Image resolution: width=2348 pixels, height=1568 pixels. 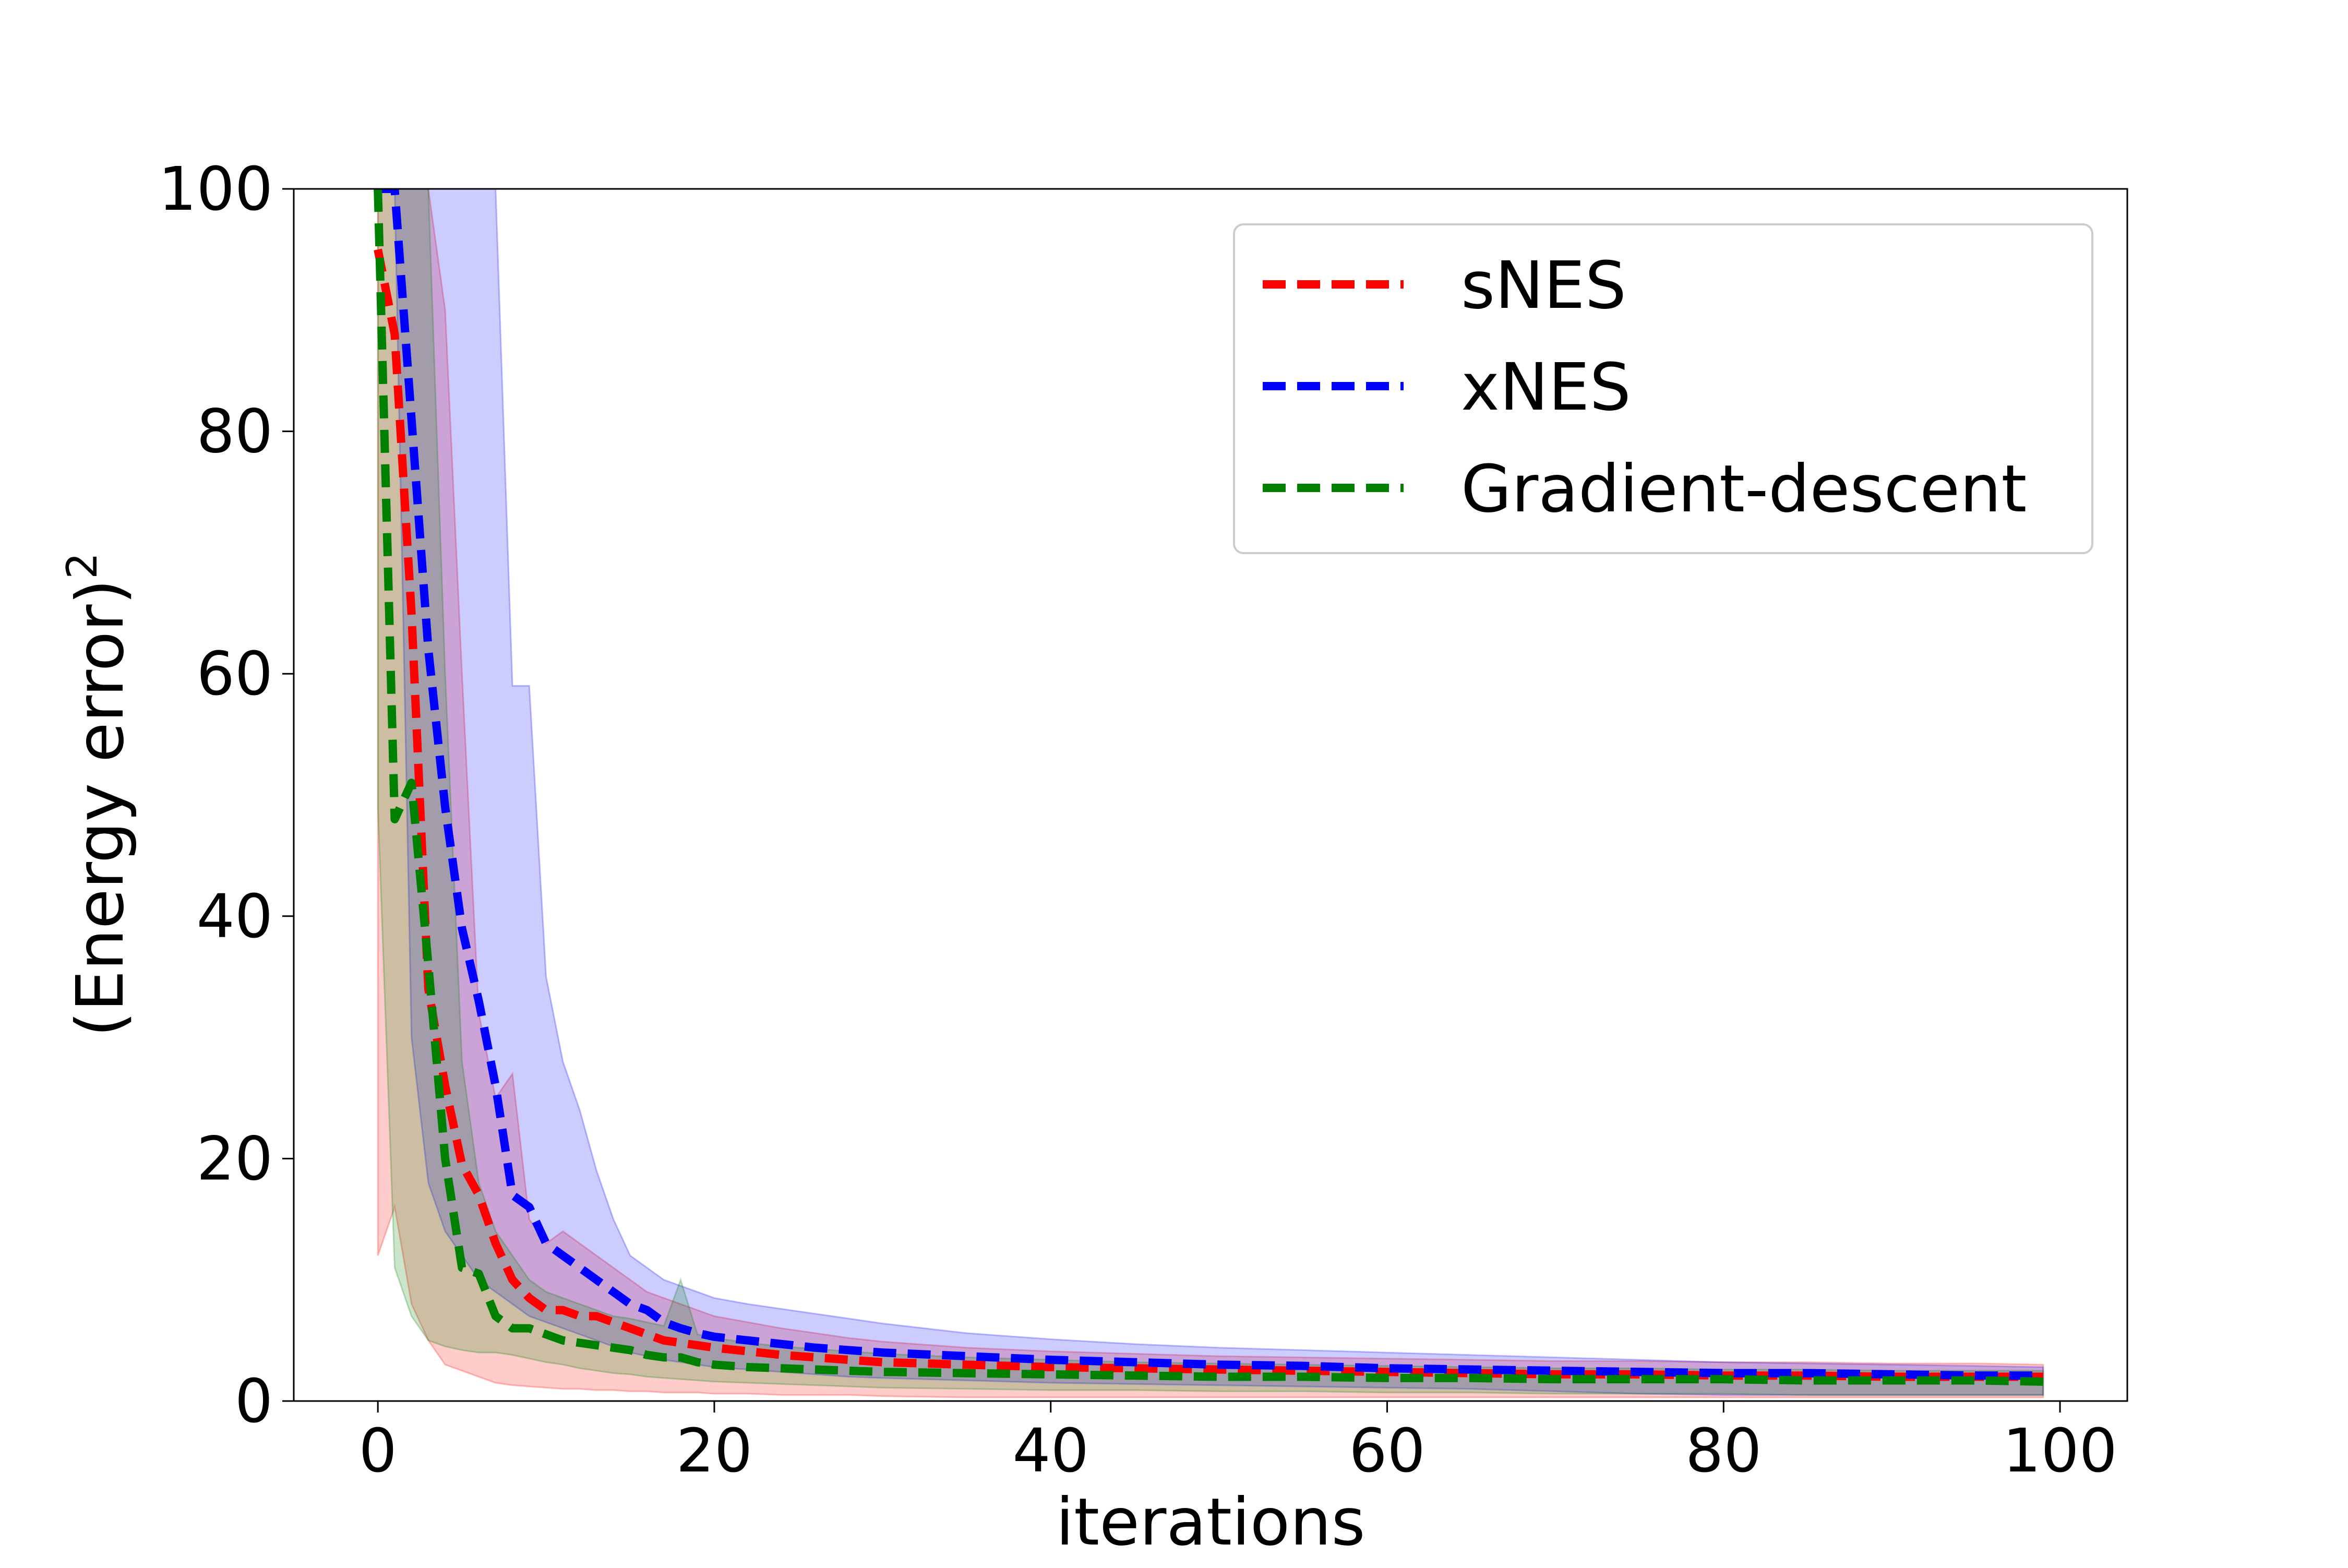 What do you see at coordinates (1210, 1522) in the screenshot?
I see `x-axis-label: iterations` at bounding box center [1210, 1522].